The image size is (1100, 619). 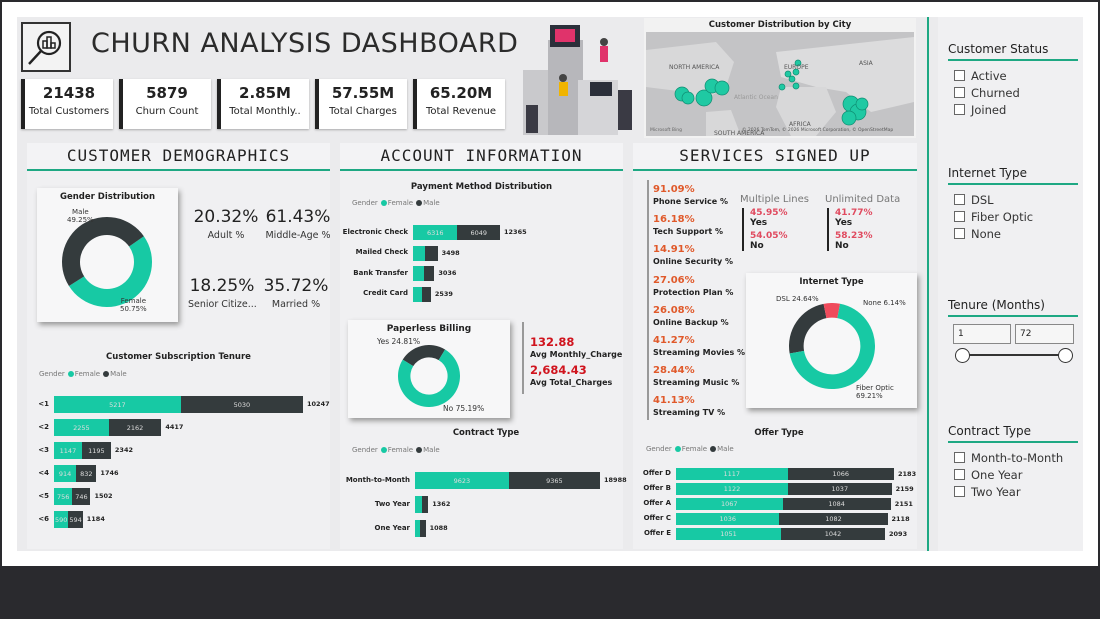 I want to click on filter-customer-status: Customer Status Active Churned Joined, so click(x=1013, y=79).